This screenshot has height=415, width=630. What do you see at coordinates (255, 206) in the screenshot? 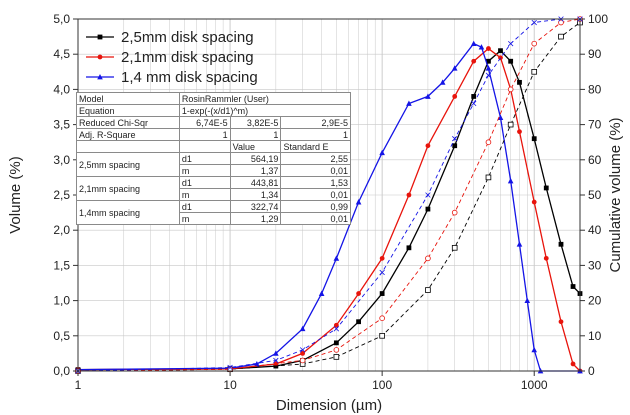
I see `table-cell: 322,74` at bounding box center [255, 206].